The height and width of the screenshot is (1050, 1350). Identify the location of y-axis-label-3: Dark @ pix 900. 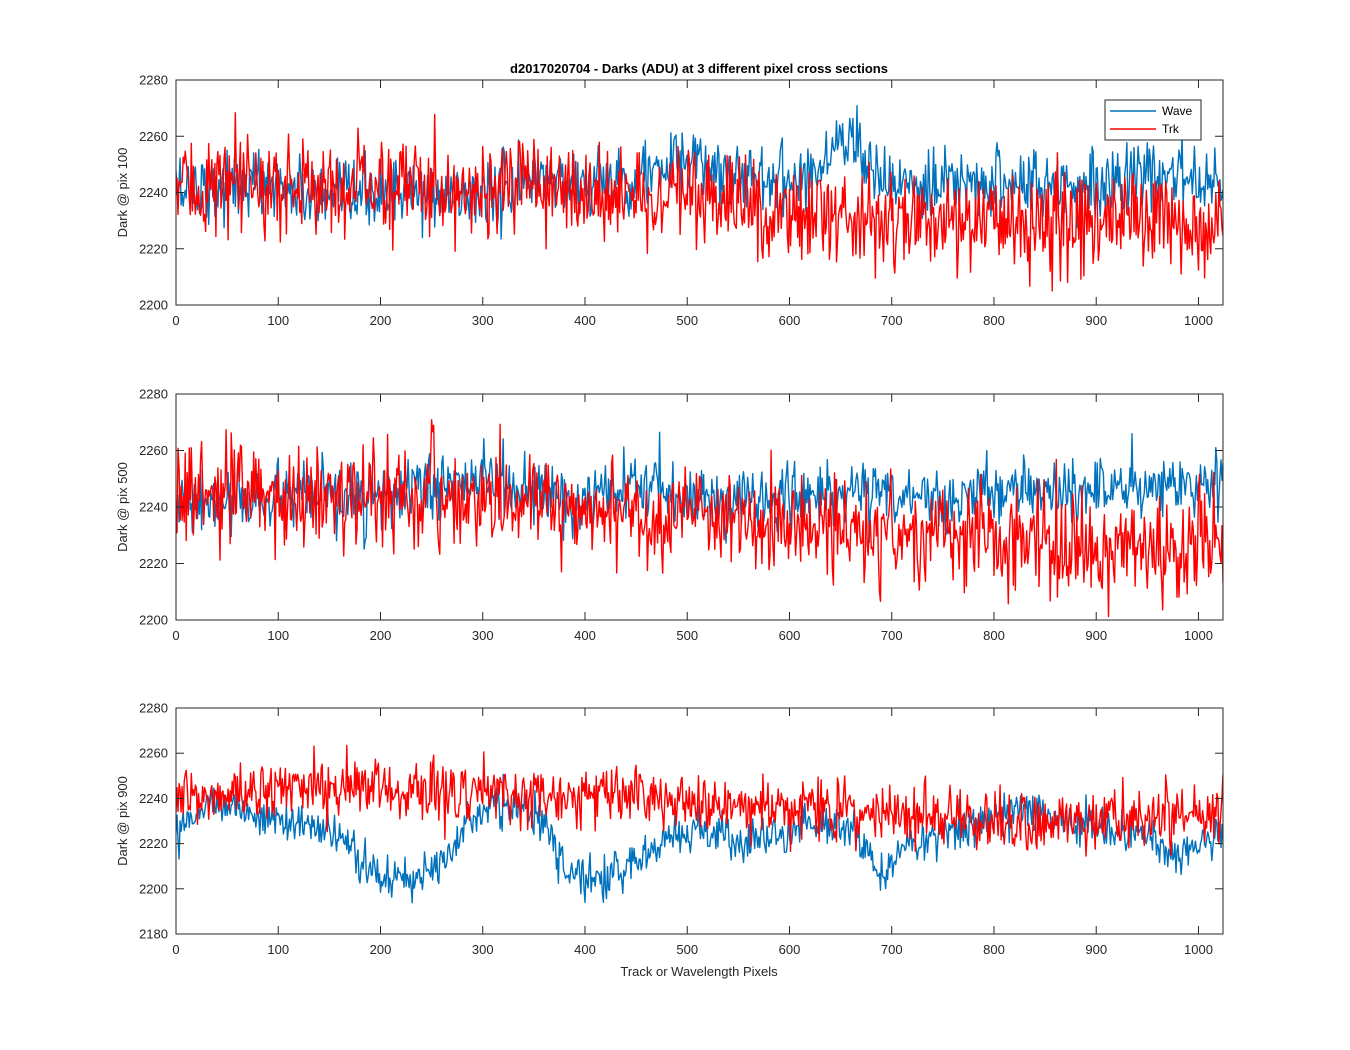
(122, 821).